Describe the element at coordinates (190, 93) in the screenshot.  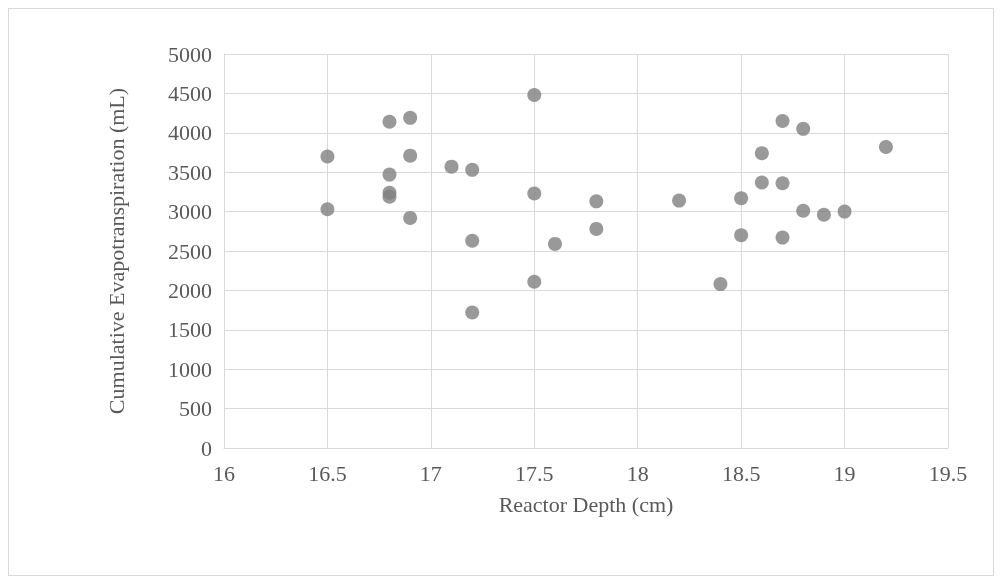
I see `y-tick-label: 4500` at that location.